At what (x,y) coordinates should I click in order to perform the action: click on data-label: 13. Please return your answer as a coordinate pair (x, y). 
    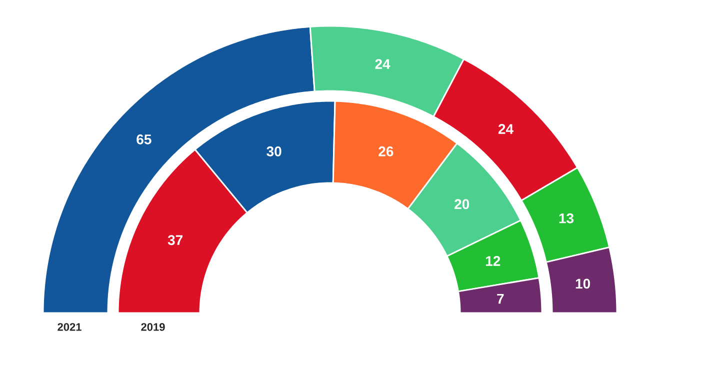
    Looking at the image, I should click on (566, 218).